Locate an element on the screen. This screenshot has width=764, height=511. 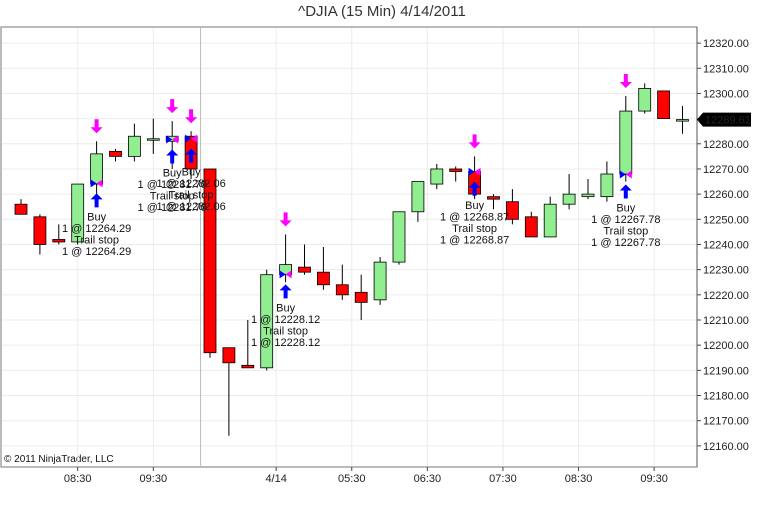
signal-label: 1 @ 12282.06 is located at coordinates (190, 184).